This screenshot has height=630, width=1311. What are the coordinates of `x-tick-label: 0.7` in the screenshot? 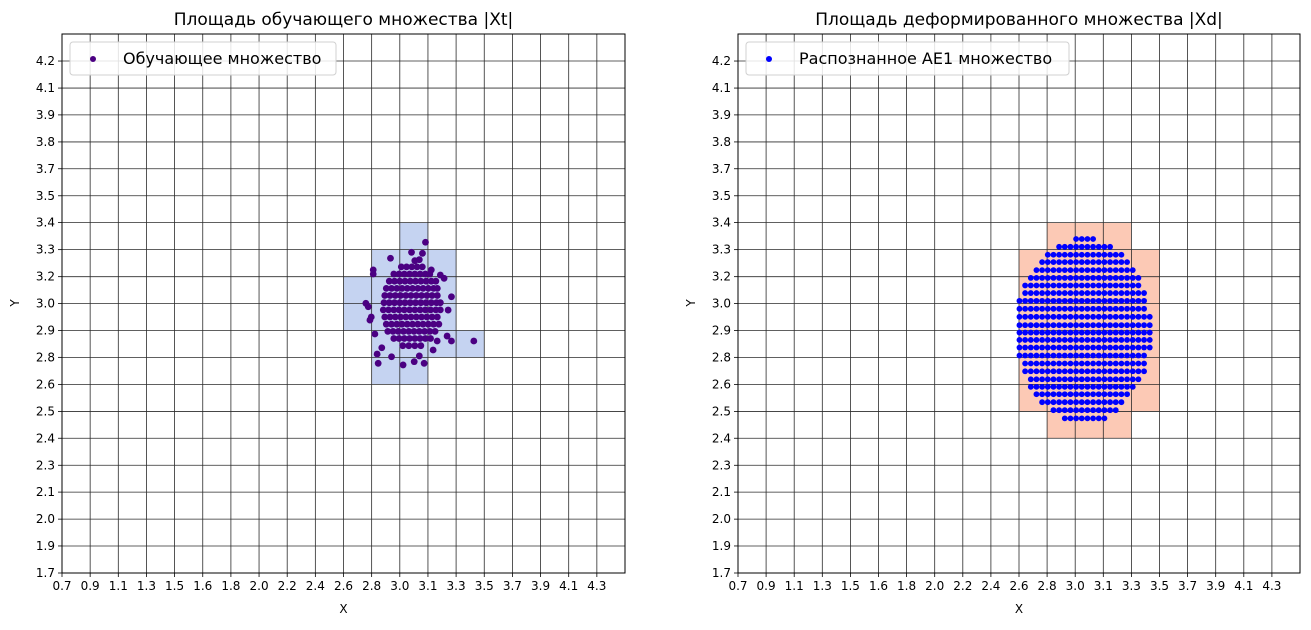 It's located at (61, 586).